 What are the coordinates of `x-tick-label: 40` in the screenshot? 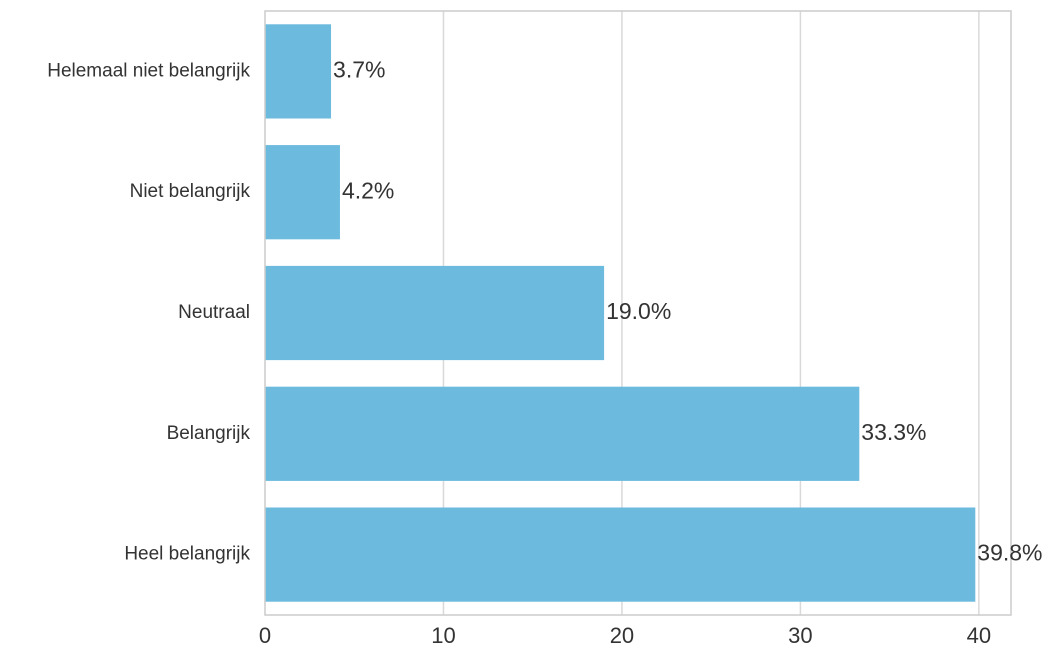 It's located at (979, 635).